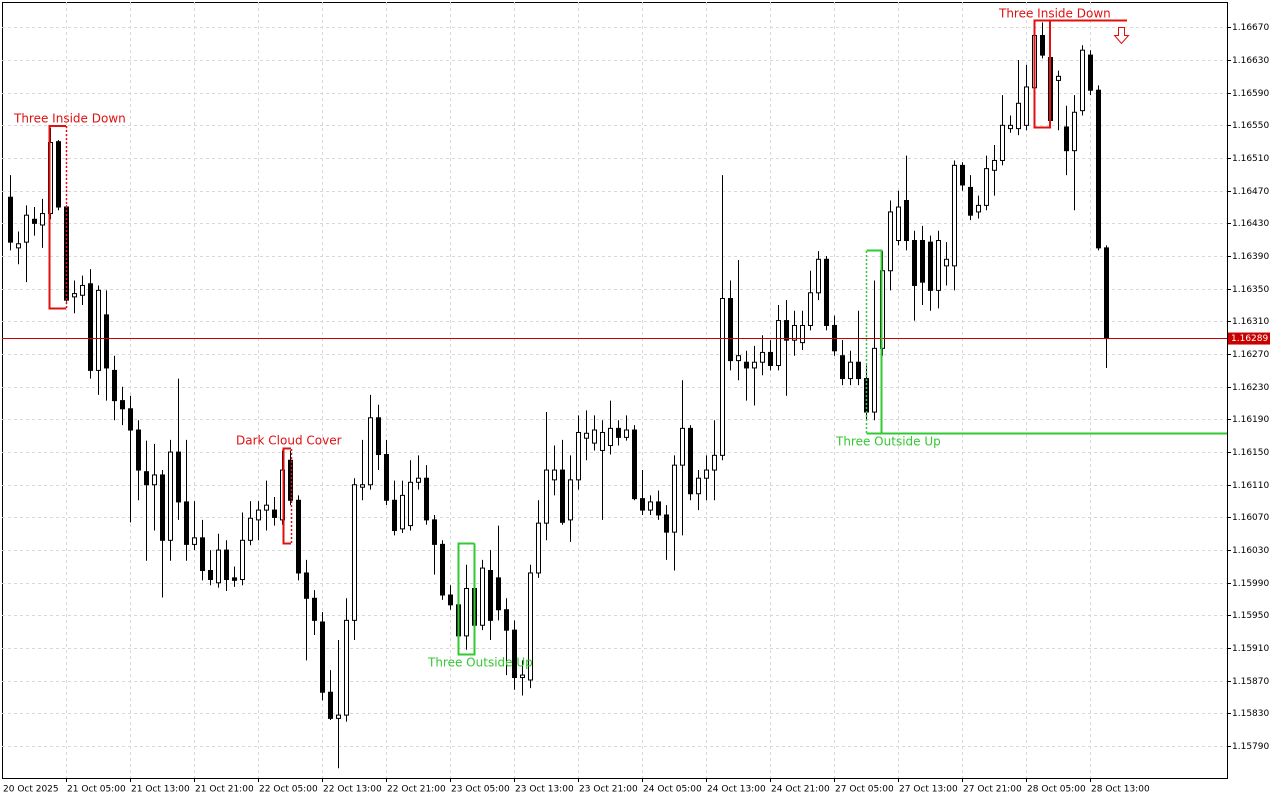  What do you see at coordinates (1250, 616) in the screenshot?
I see `y-tick-label: 1.15950` at bounding box center [1250, 616].